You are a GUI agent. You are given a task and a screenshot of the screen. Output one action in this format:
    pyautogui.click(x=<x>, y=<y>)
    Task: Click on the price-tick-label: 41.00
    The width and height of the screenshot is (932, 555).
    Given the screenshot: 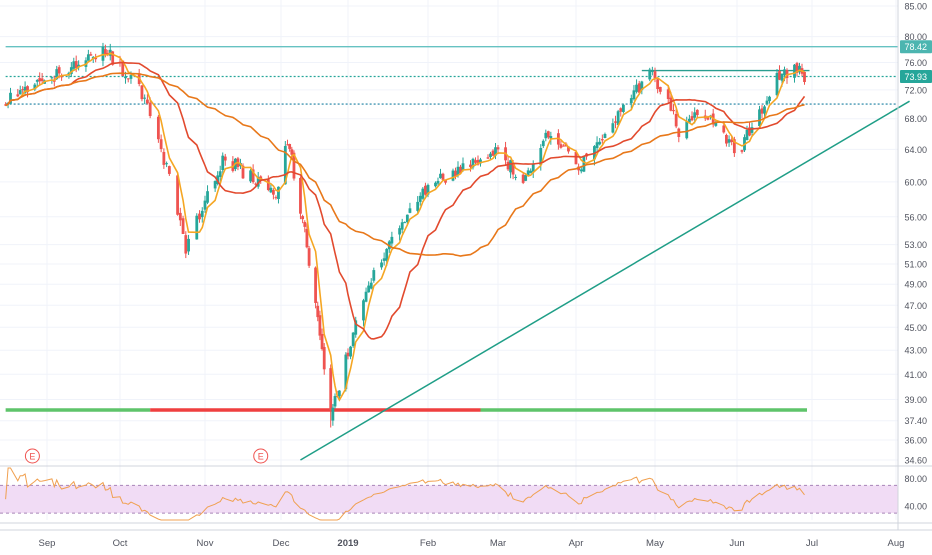 What is the action you would take?
    pyautogui.click(x=915, y=375)
    